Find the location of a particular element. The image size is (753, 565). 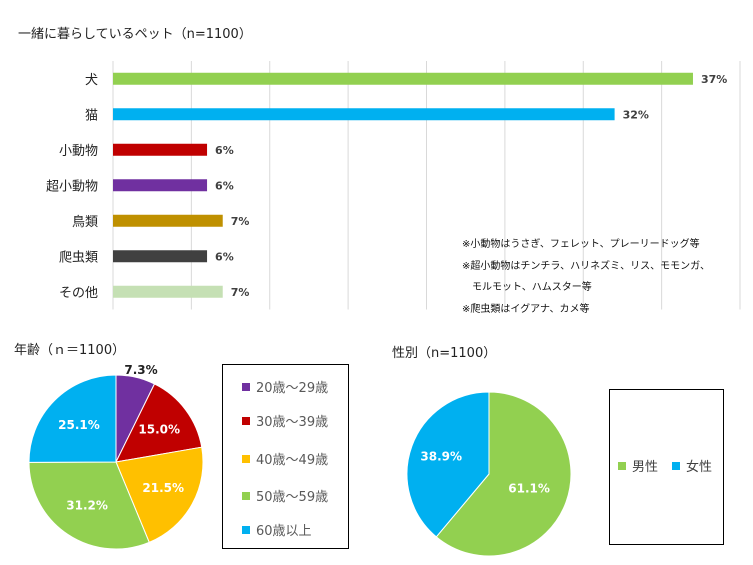

age-pie-labels: 7.3% 15.0% 21.5% 31.2% 25.1% is located at coordinates (121, 437).